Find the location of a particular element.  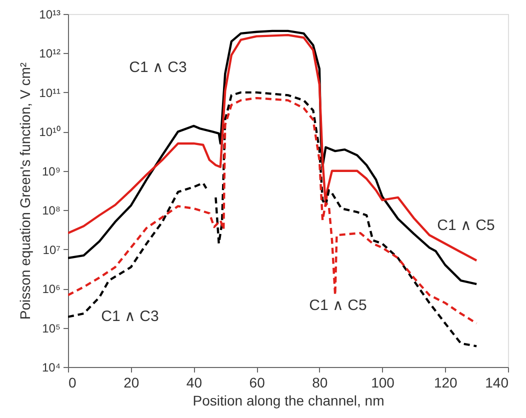

x-axis-title: Position along the channel, nm is located at coordinates (288, 400).